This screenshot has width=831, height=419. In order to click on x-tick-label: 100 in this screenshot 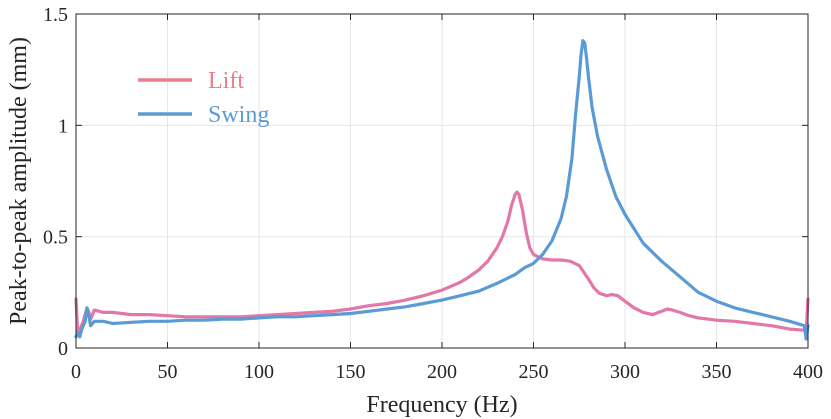, I will do `click(259, 372)`.